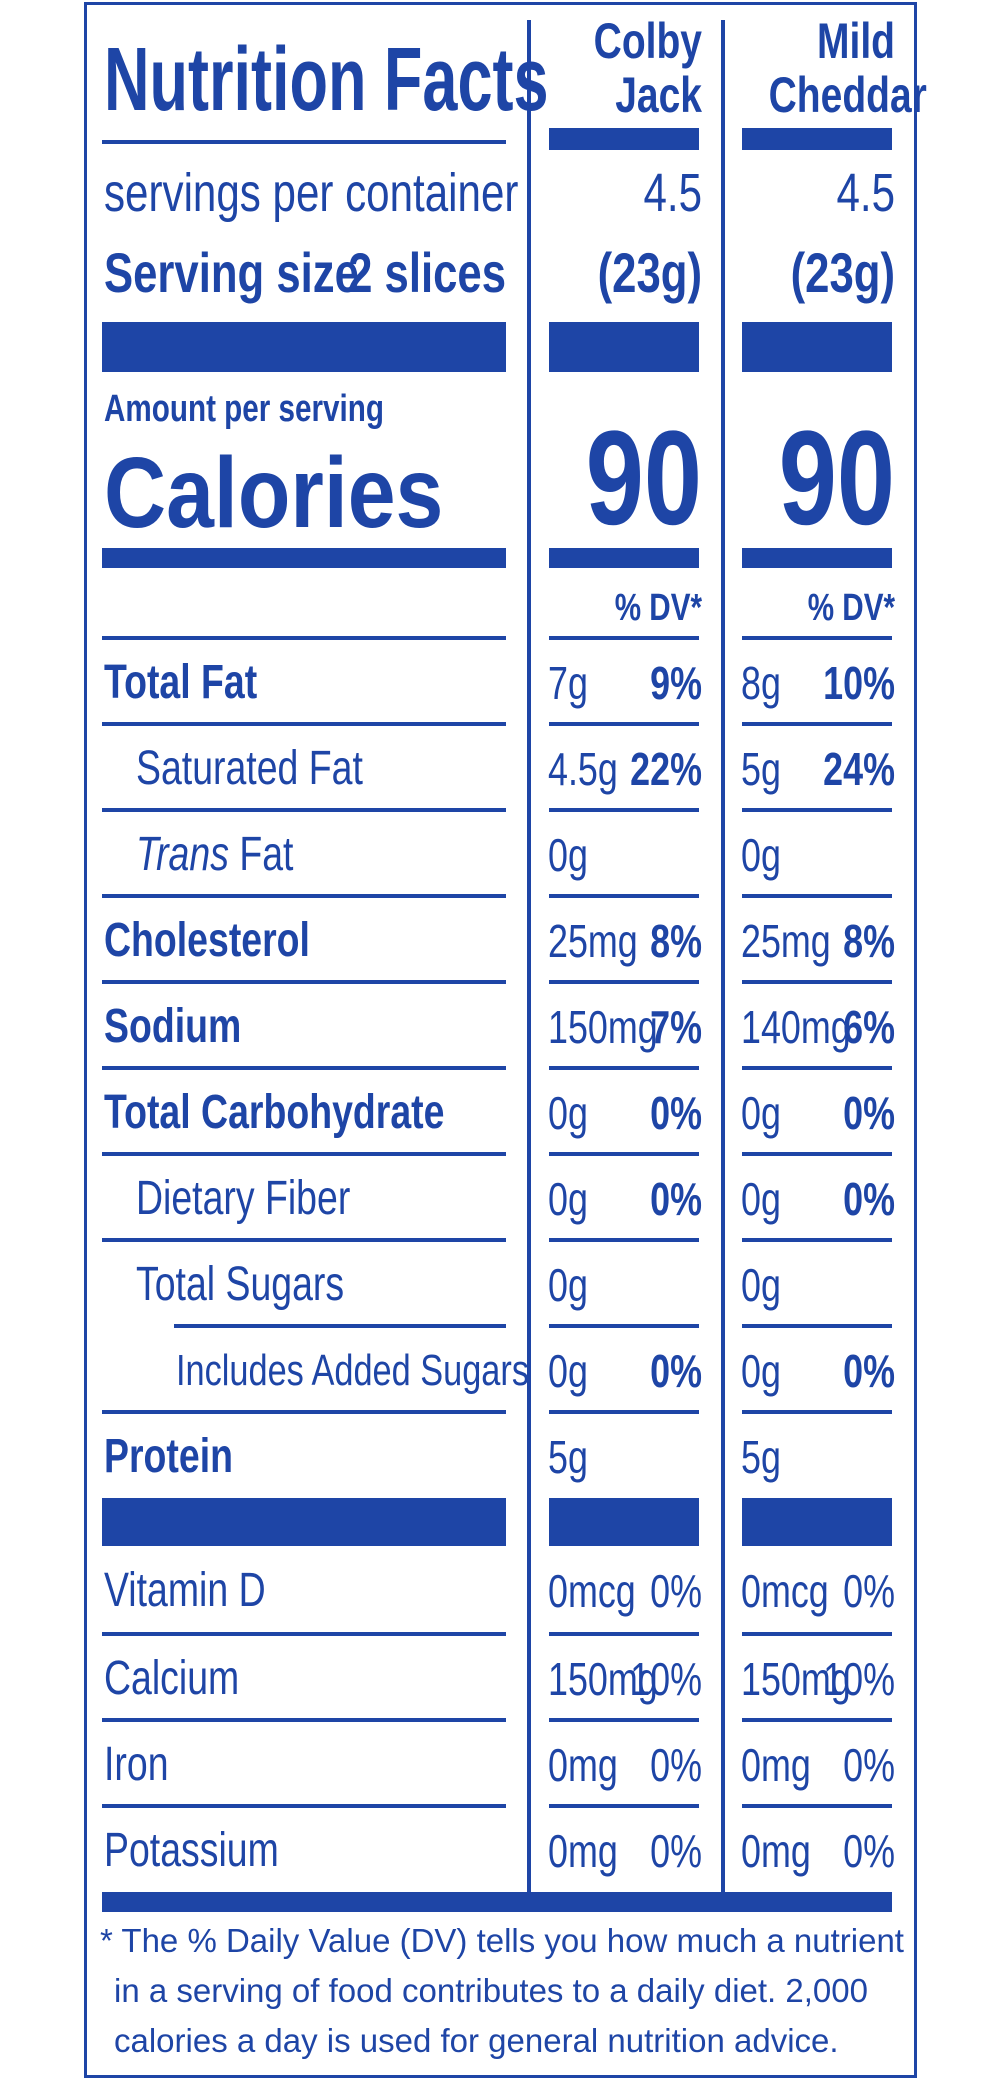  What do you see at coordinates (643, 478) in the screenshot?
I see `column-1-calories: 90` at bounding box center [643, 478].